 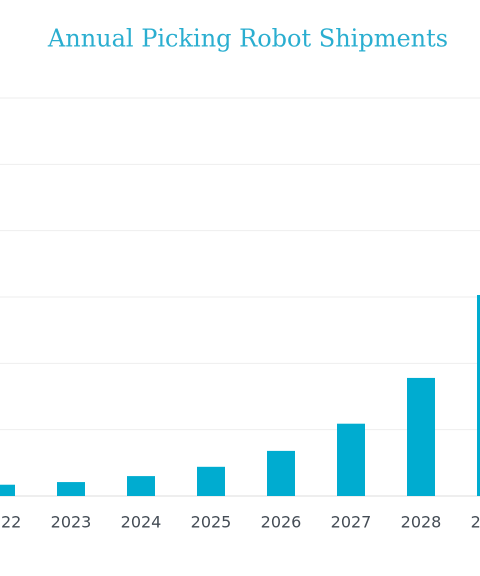 What do you see at coordinates (247, 39) in the screenshot?
I see `chart-title: Annual Picking Robot Shipments` at bounding box center [247, 39].